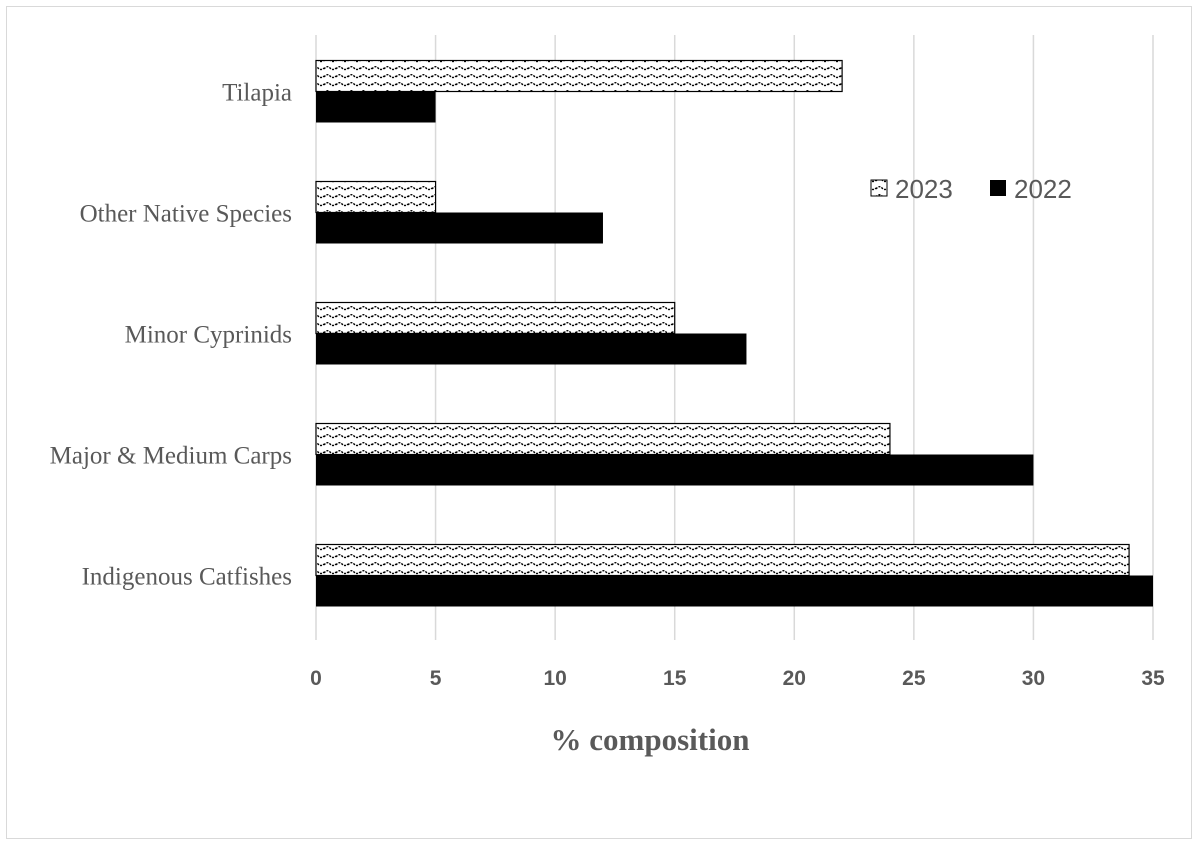 The image size is (1200, 847). I want to click on bar-2022-tilapia, so click(376, 107).